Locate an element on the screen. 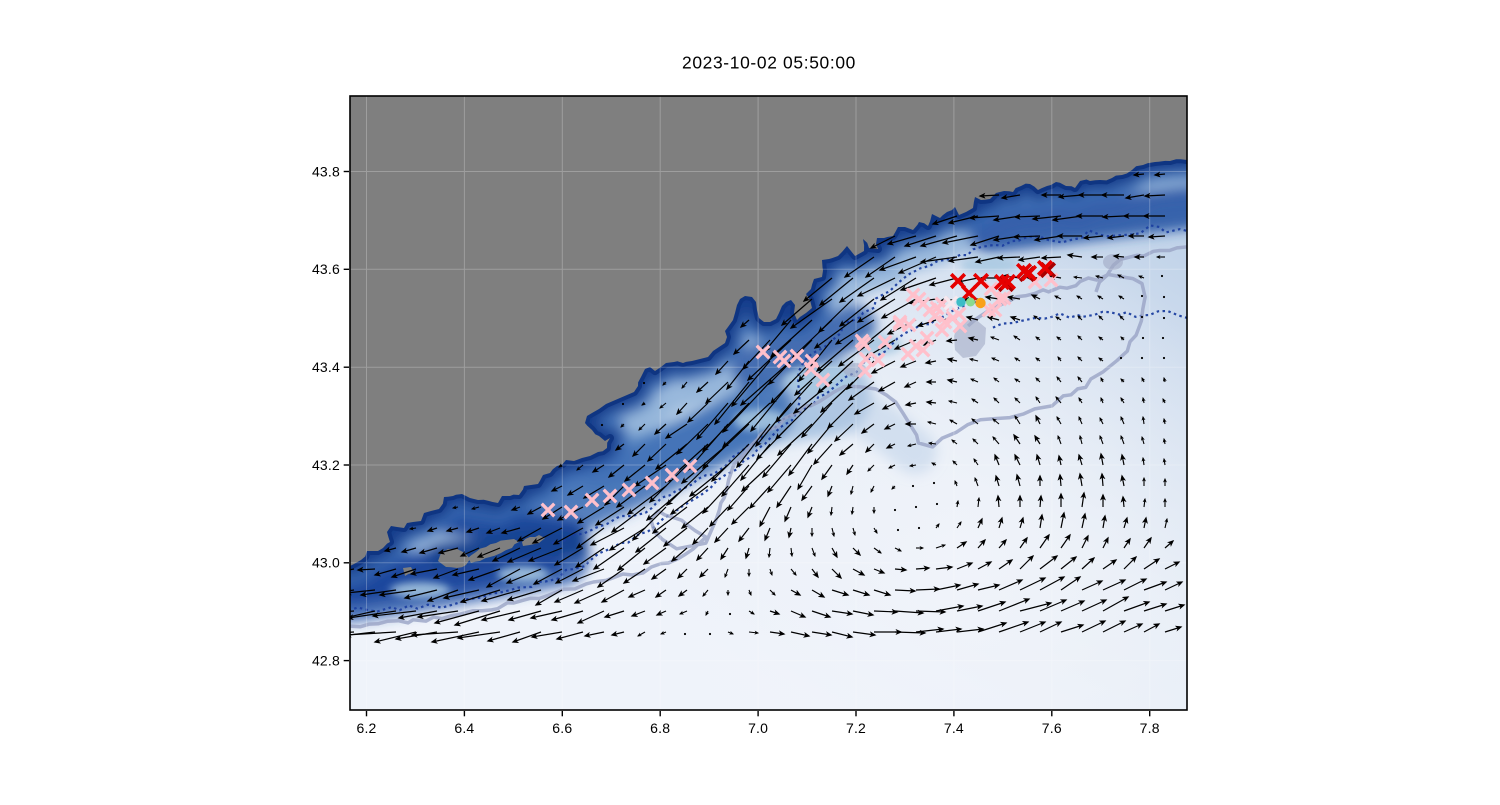 This screenshot has width=1500, height=805. svg-text: 6.6 is located at coordinates (562, 728).